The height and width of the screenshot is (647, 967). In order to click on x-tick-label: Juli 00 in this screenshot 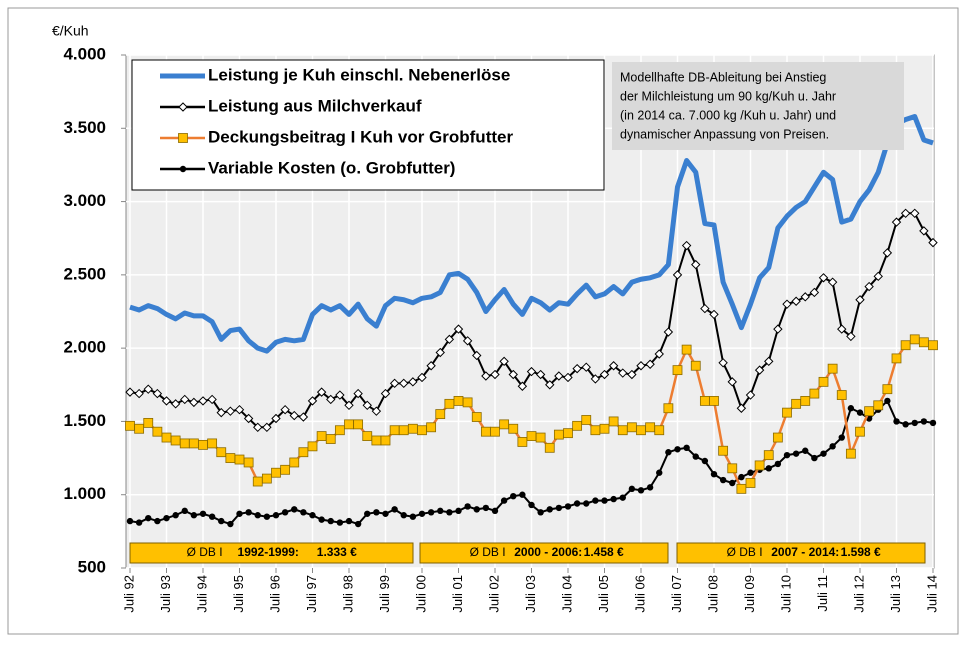, I will do `click(420, 594)`.